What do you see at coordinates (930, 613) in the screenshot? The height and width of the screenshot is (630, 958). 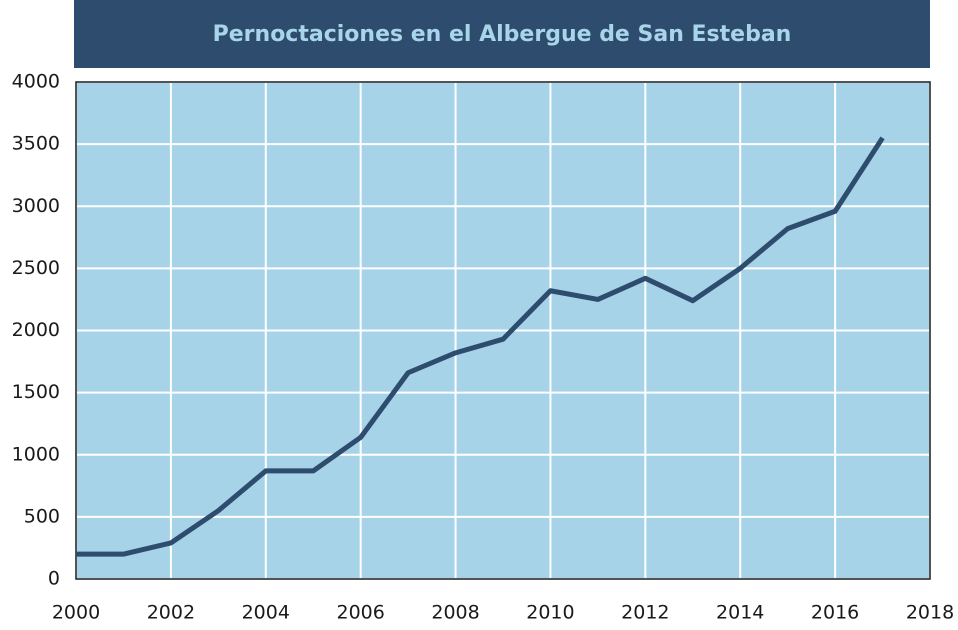 I see `x-tick-label: 2018` at bounding box center [930, 613].